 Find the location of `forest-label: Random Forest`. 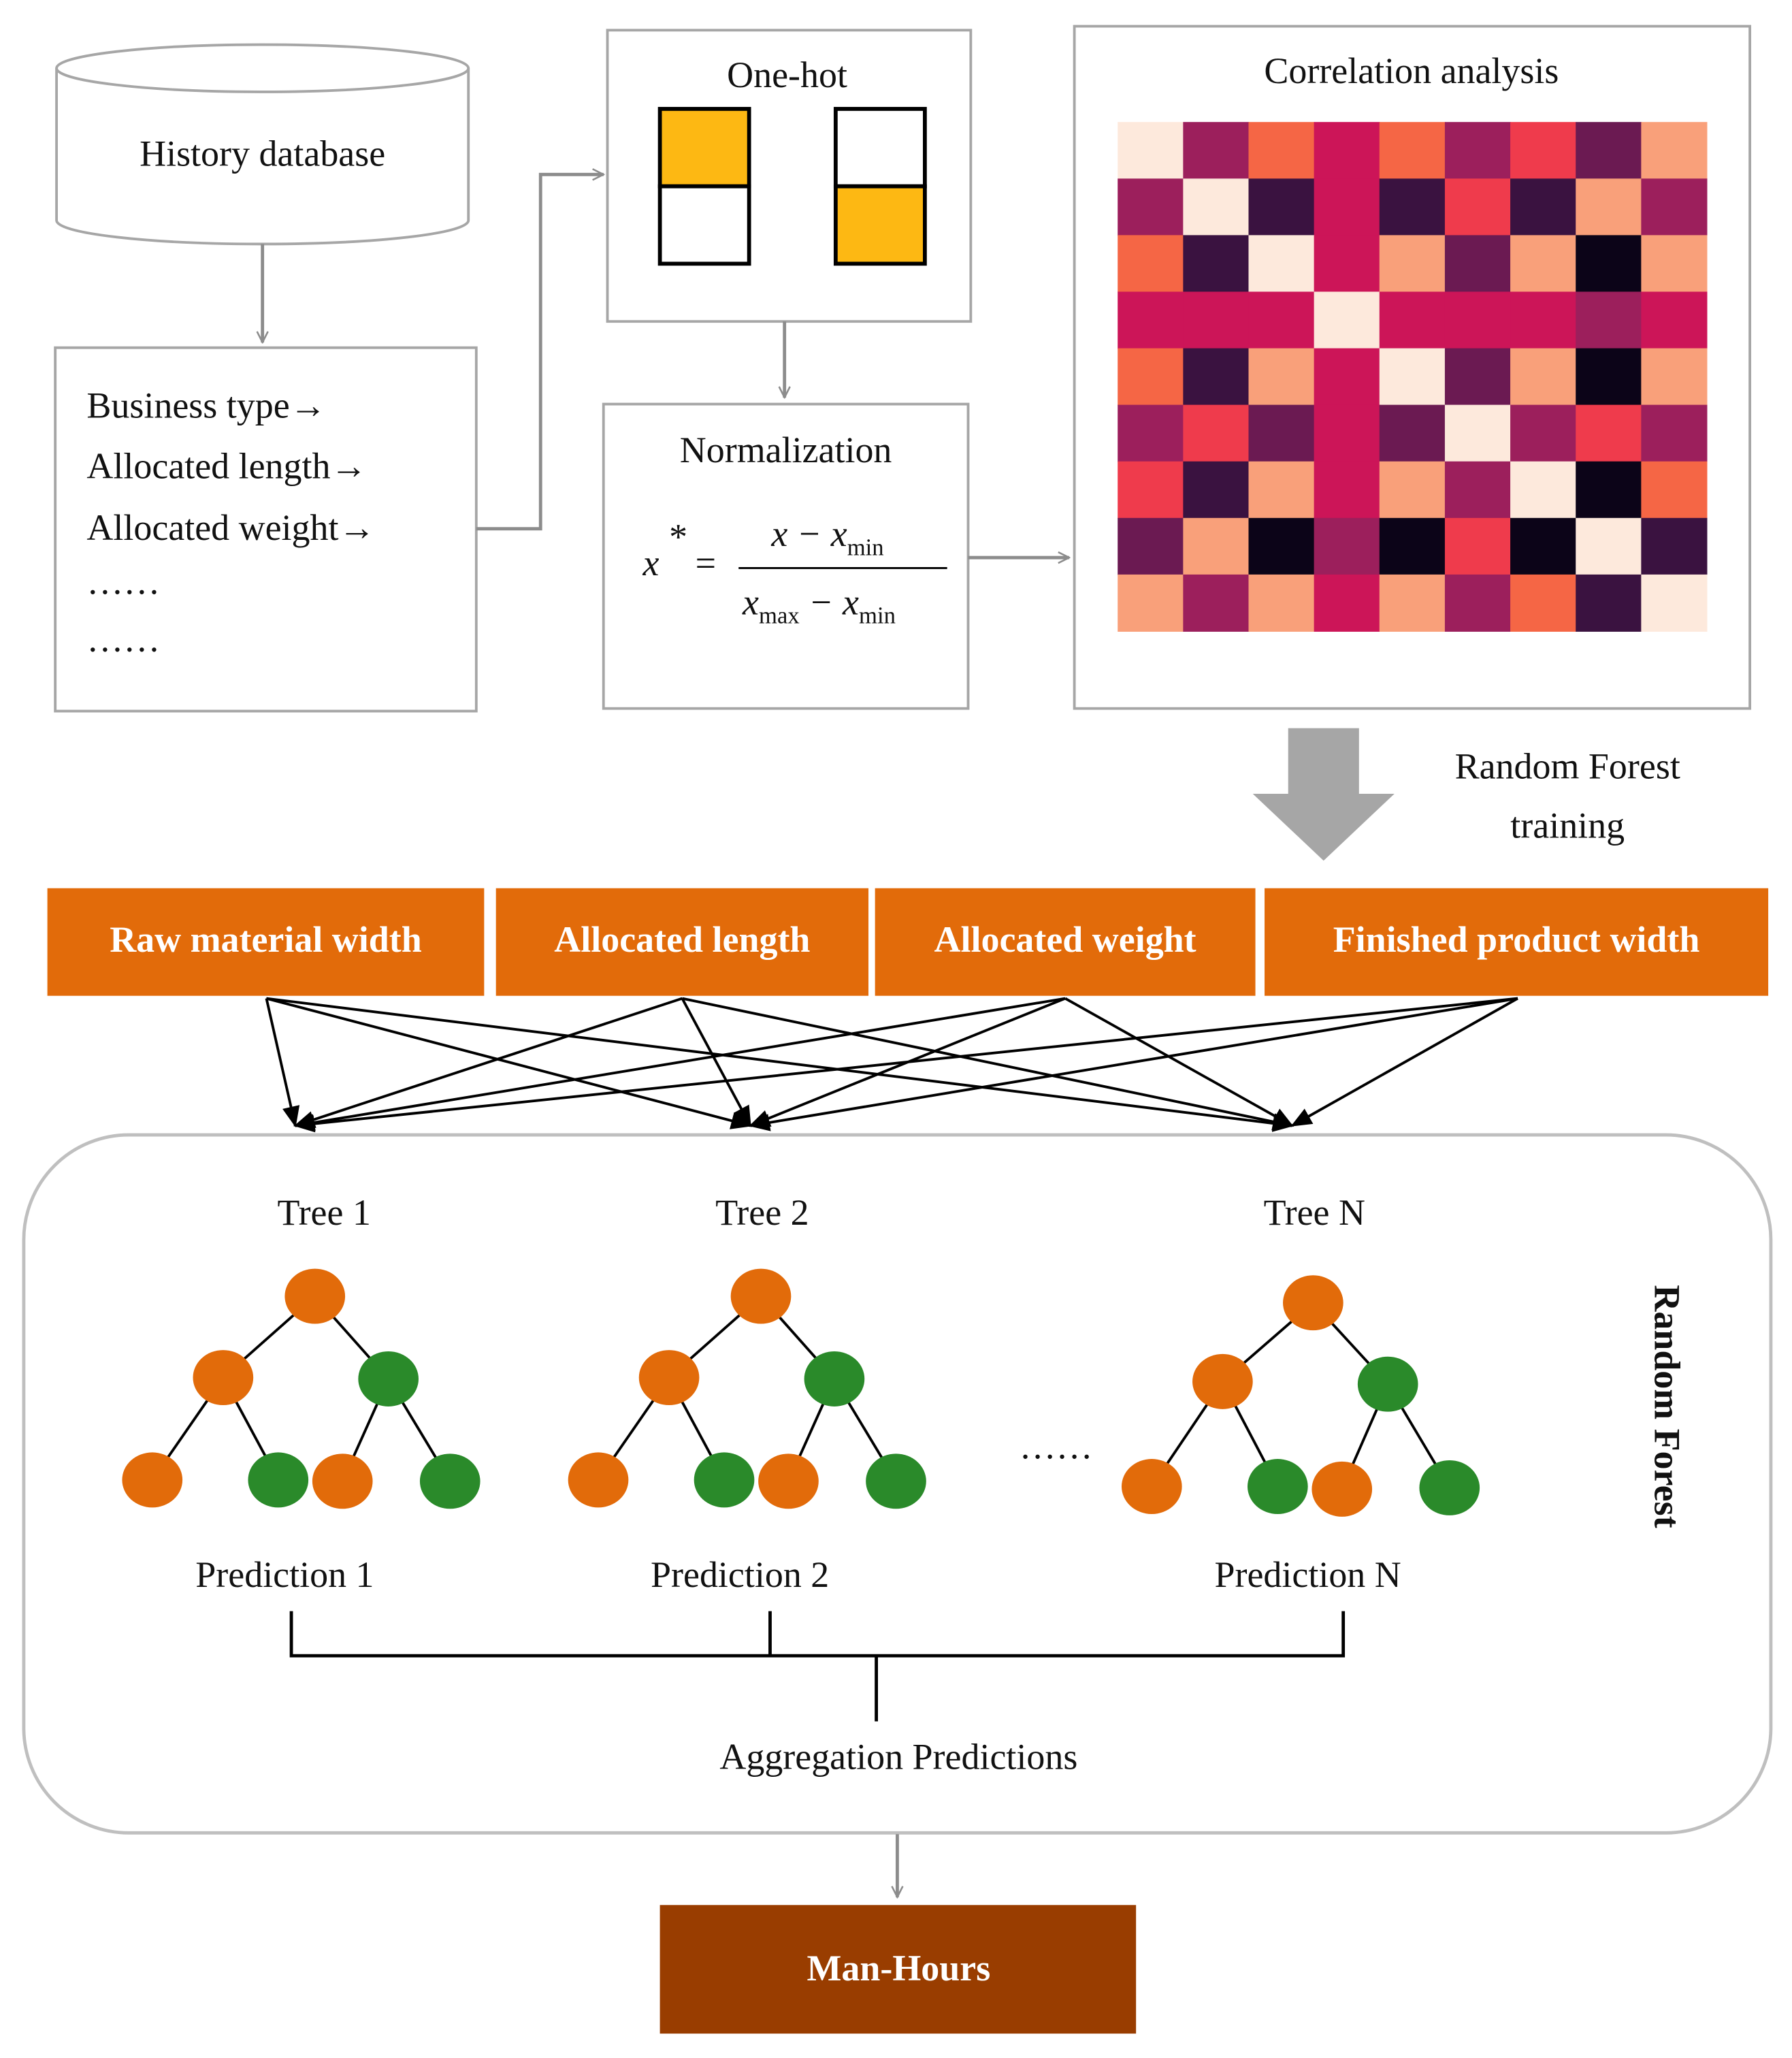

forest-label: Random Forest is located at coordinates (1668, 1407).